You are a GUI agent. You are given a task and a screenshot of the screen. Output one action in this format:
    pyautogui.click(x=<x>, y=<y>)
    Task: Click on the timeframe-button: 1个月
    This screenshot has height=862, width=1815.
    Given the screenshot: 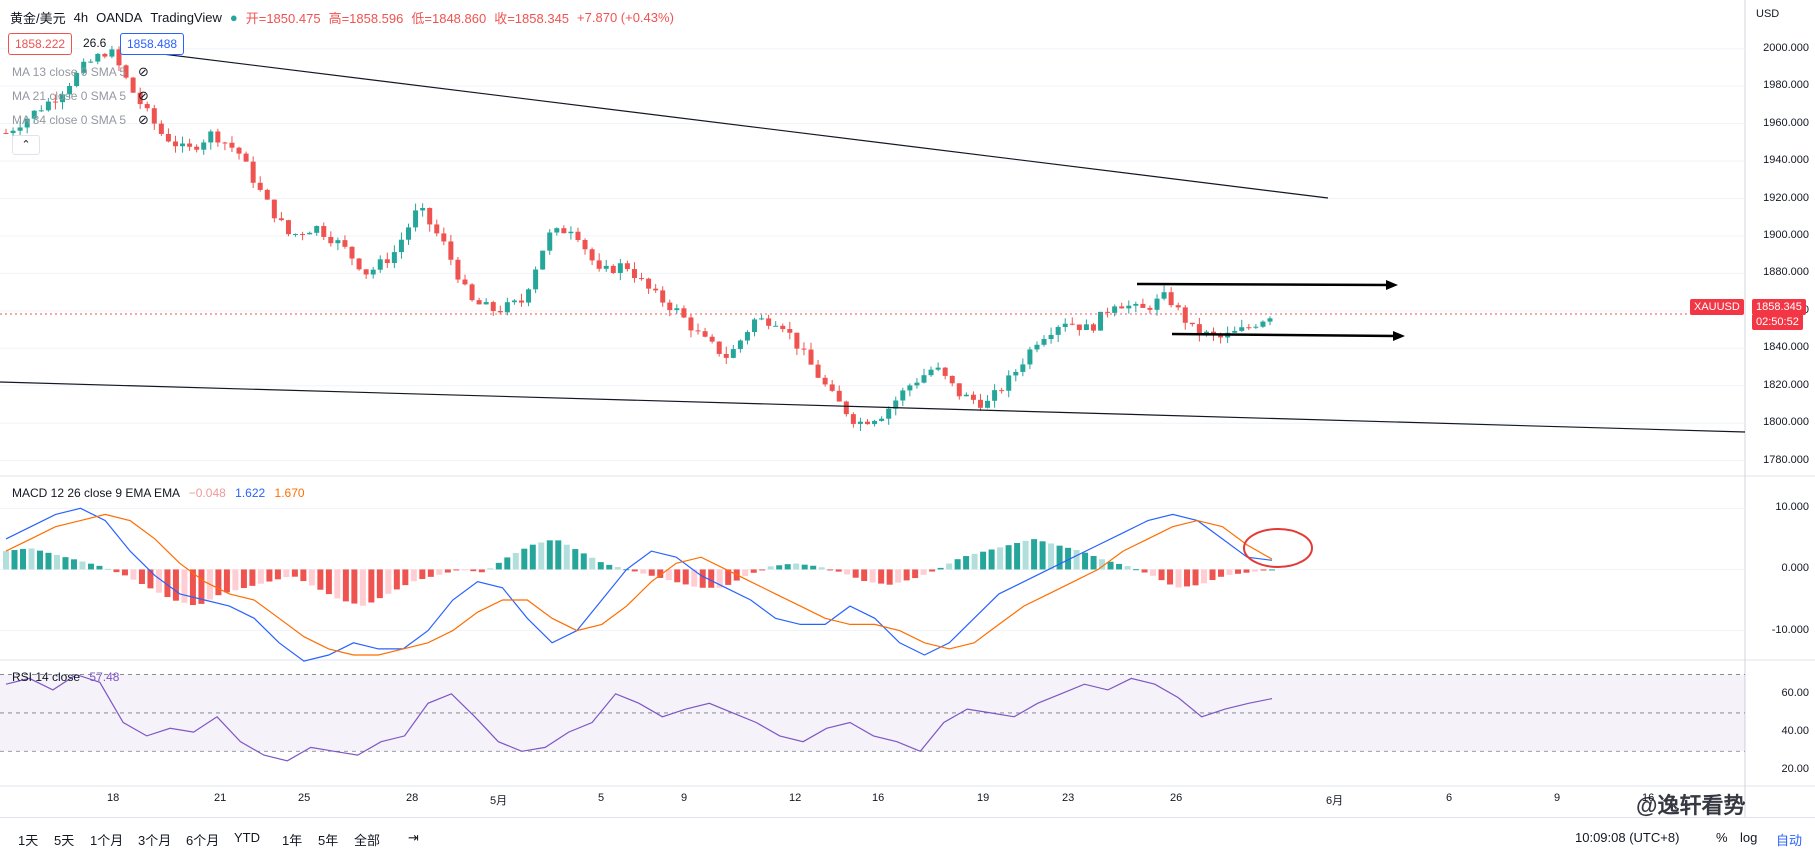 What is the action you would take?
    pyautogui.click(x=107, y=840)
    